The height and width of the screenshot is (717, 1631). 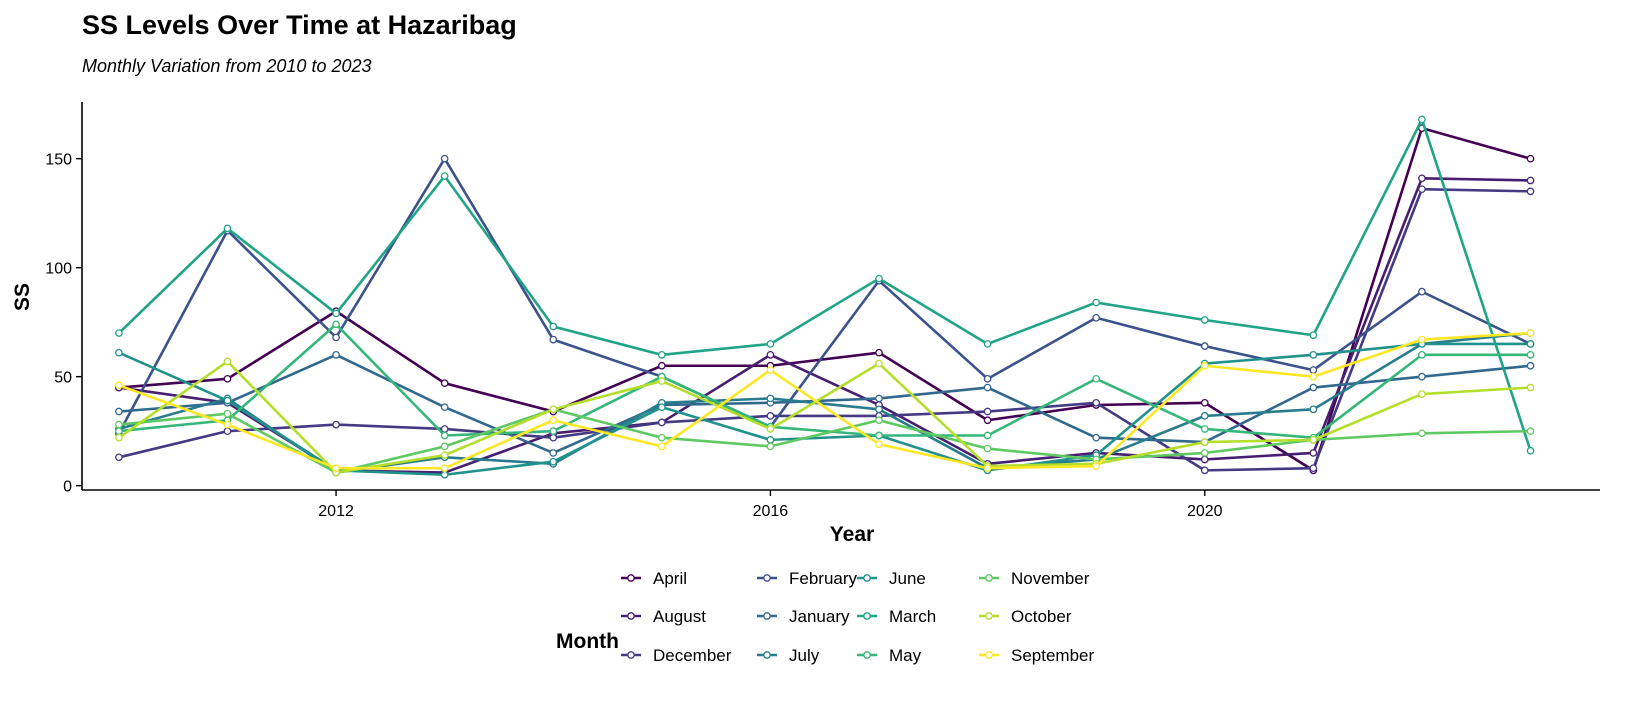 What do you see at coordinates (679, 616) in the screenshot?
I see `legend-label: August` at bounding box center [679, 616].